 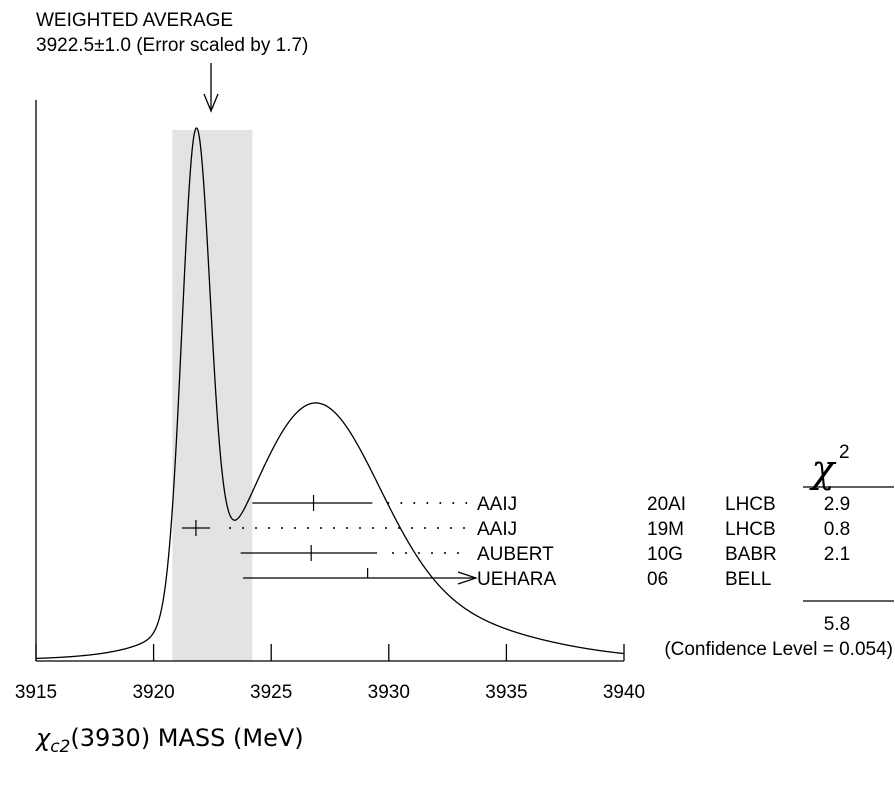 What do you see at coordinates (822, 469) in the screenshot?
I see `chi2-header-symbol: χ` at bounding box center [822, 469].